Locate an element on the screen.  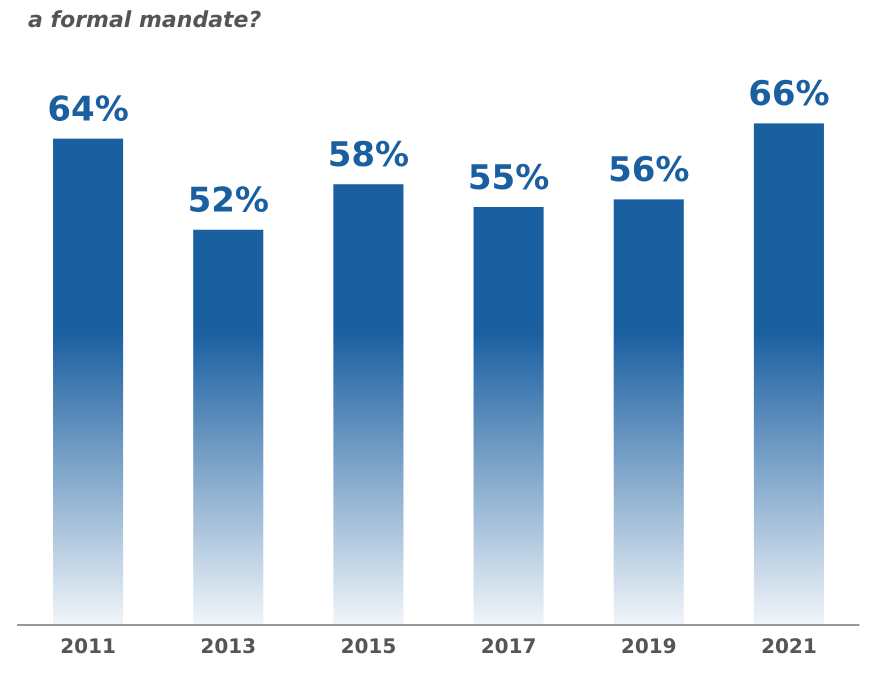
chart-title: a formal mandate? is located at coordinates (145, 20).